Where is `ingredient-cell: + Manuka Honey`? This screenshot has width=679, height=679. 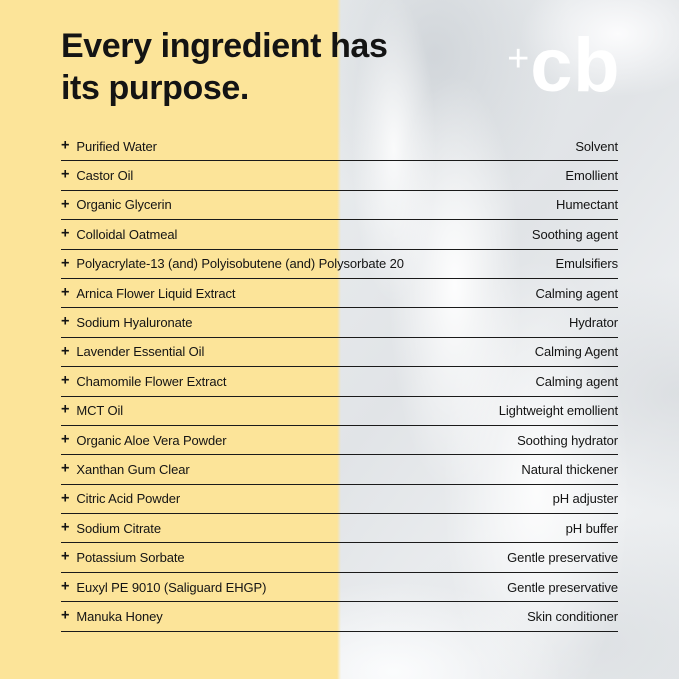
ingredient-cell: + Manuka Honey is located at coordinates (112, 616).